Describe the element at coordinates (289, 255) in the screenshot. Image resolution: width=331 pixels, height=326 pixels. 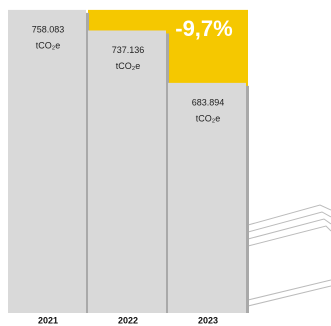
I see `decorative-sketch` at that location.